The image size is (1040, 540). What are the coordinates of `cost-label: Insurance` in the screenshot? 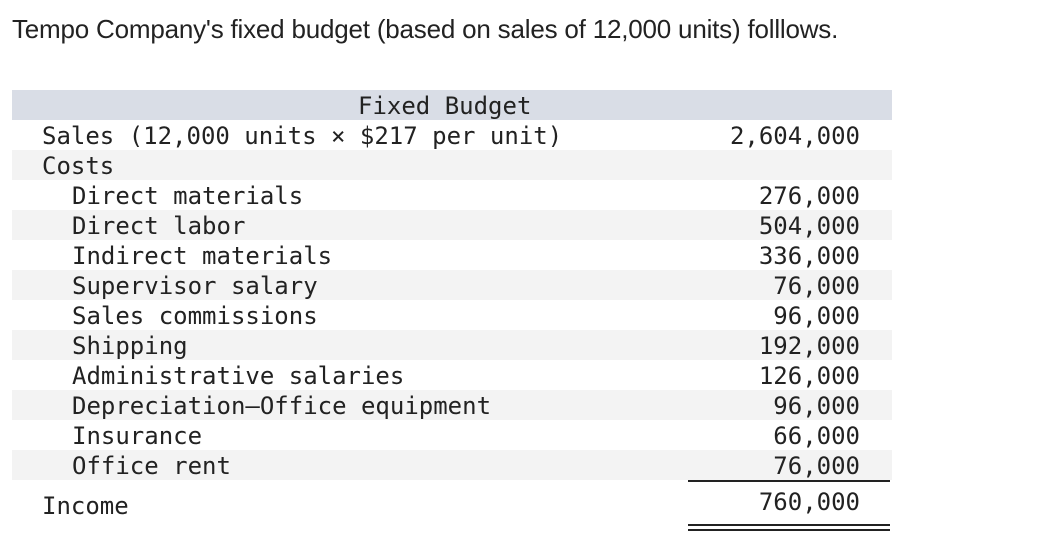 It's located at (137, 436).